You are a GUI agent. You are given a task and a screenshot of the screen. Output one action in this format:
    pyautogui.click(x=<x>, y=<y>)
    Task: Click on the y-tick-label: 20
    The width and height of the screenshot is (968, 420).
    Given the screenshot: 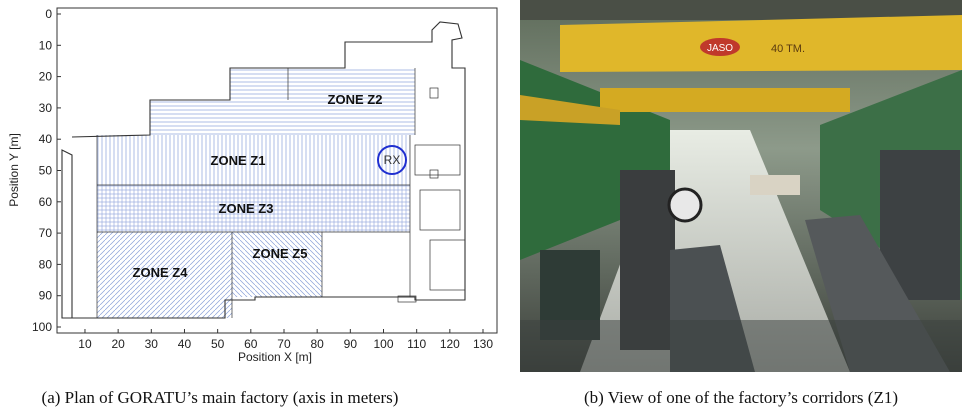 What is the action you would take?
    pyautogui.click(x=46, y=77)
    